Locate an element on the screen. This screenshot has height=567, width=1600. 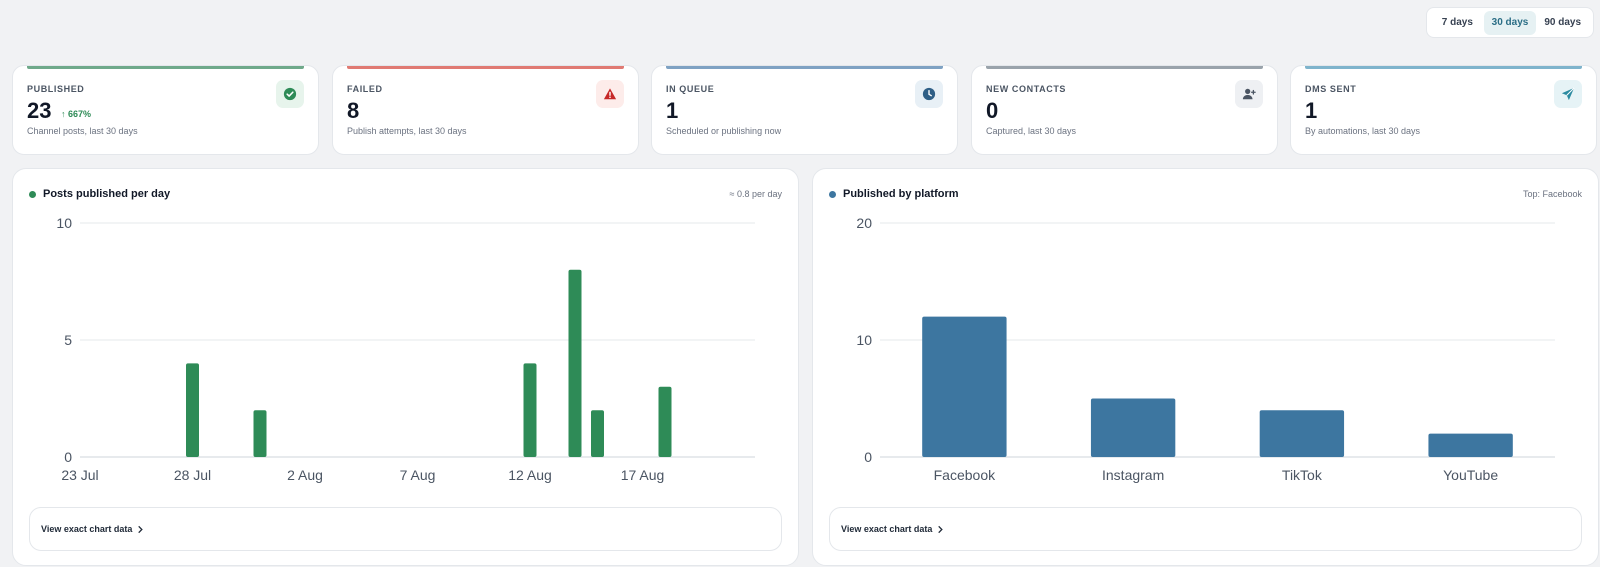
panel-note: Top: Facebook is located at coordinates (1552, 194).